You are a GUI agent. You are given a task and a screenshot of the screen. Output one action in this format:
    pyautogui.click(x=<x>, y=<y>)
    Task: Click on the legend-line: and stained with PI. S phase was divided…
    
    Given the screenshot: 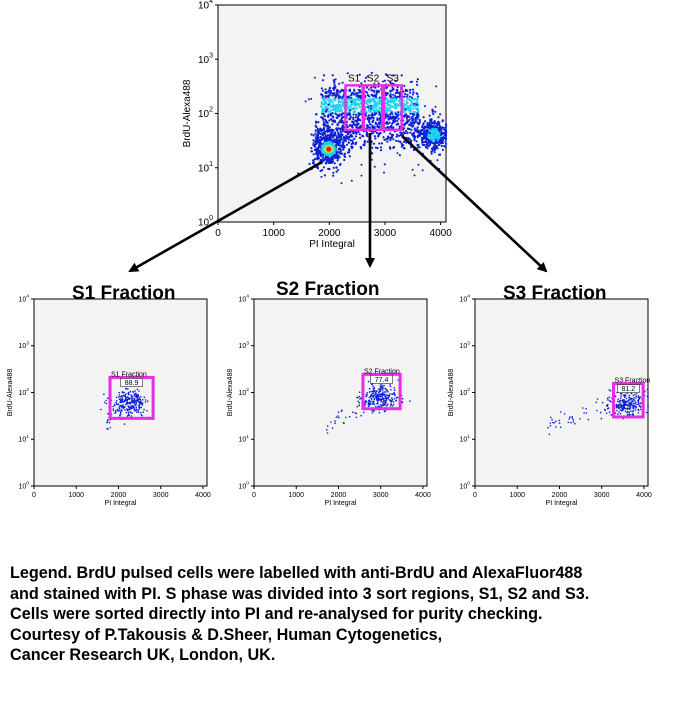 What is the action you would take?
    pyautogui.click(x=300, y=593)
    